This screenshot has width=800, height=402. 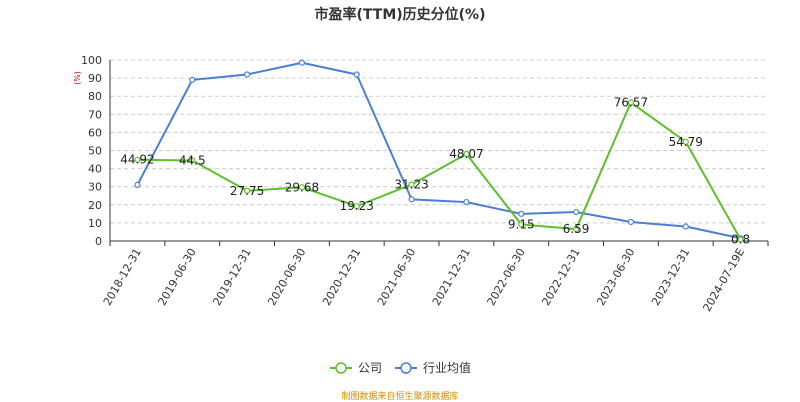 What do you see at coordinates (95, 132) in the screenshot?
I see `y-tick-label: 60` at bounding box center [95, 132].